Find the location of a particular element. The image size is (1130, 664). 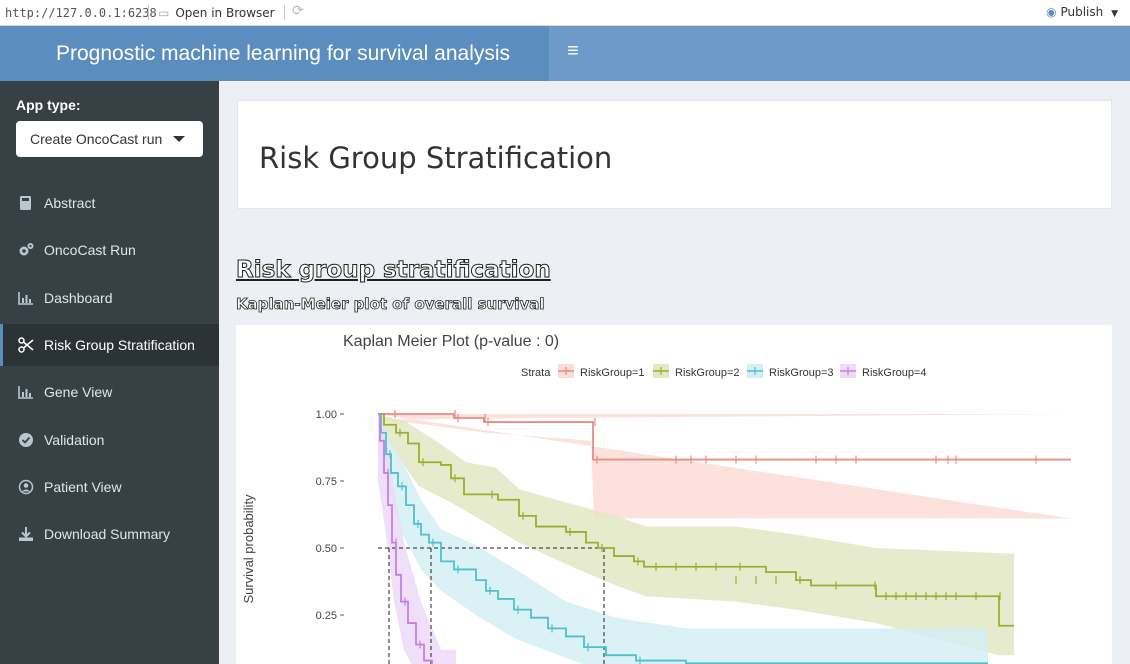

window-icon: ▭ is located at coordinates (164, 13).